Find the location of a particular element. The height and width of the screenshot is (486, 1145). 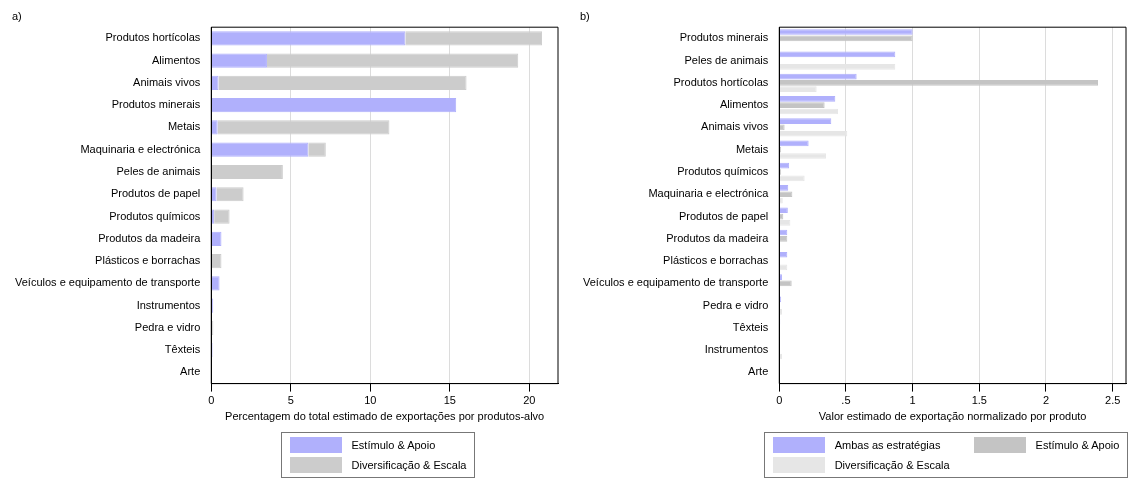

x-tick-label: .5 is located at coordinates (846, 400).